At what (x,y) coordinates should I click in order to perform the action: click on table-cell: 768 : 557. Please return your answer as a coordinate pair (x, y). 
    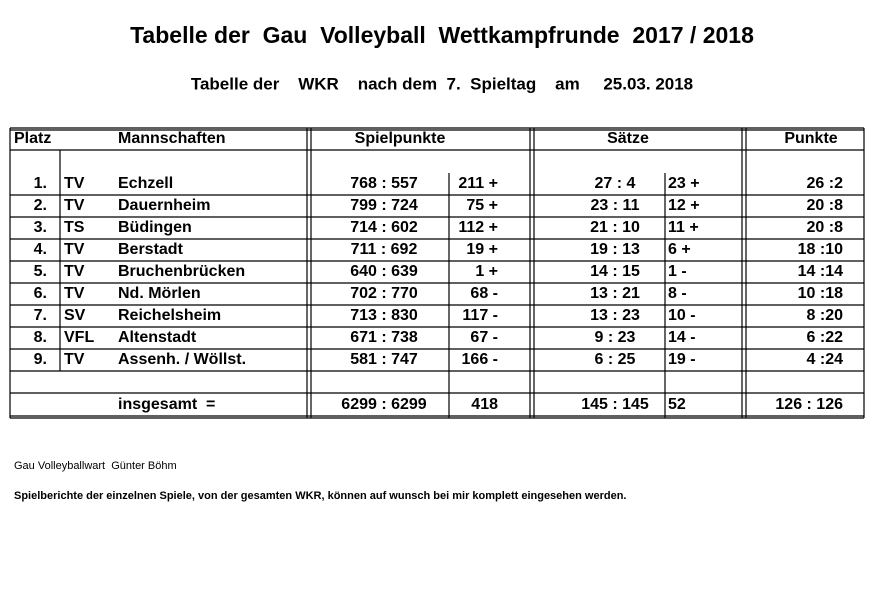
    Looking at the image, I should click on (384, 183).